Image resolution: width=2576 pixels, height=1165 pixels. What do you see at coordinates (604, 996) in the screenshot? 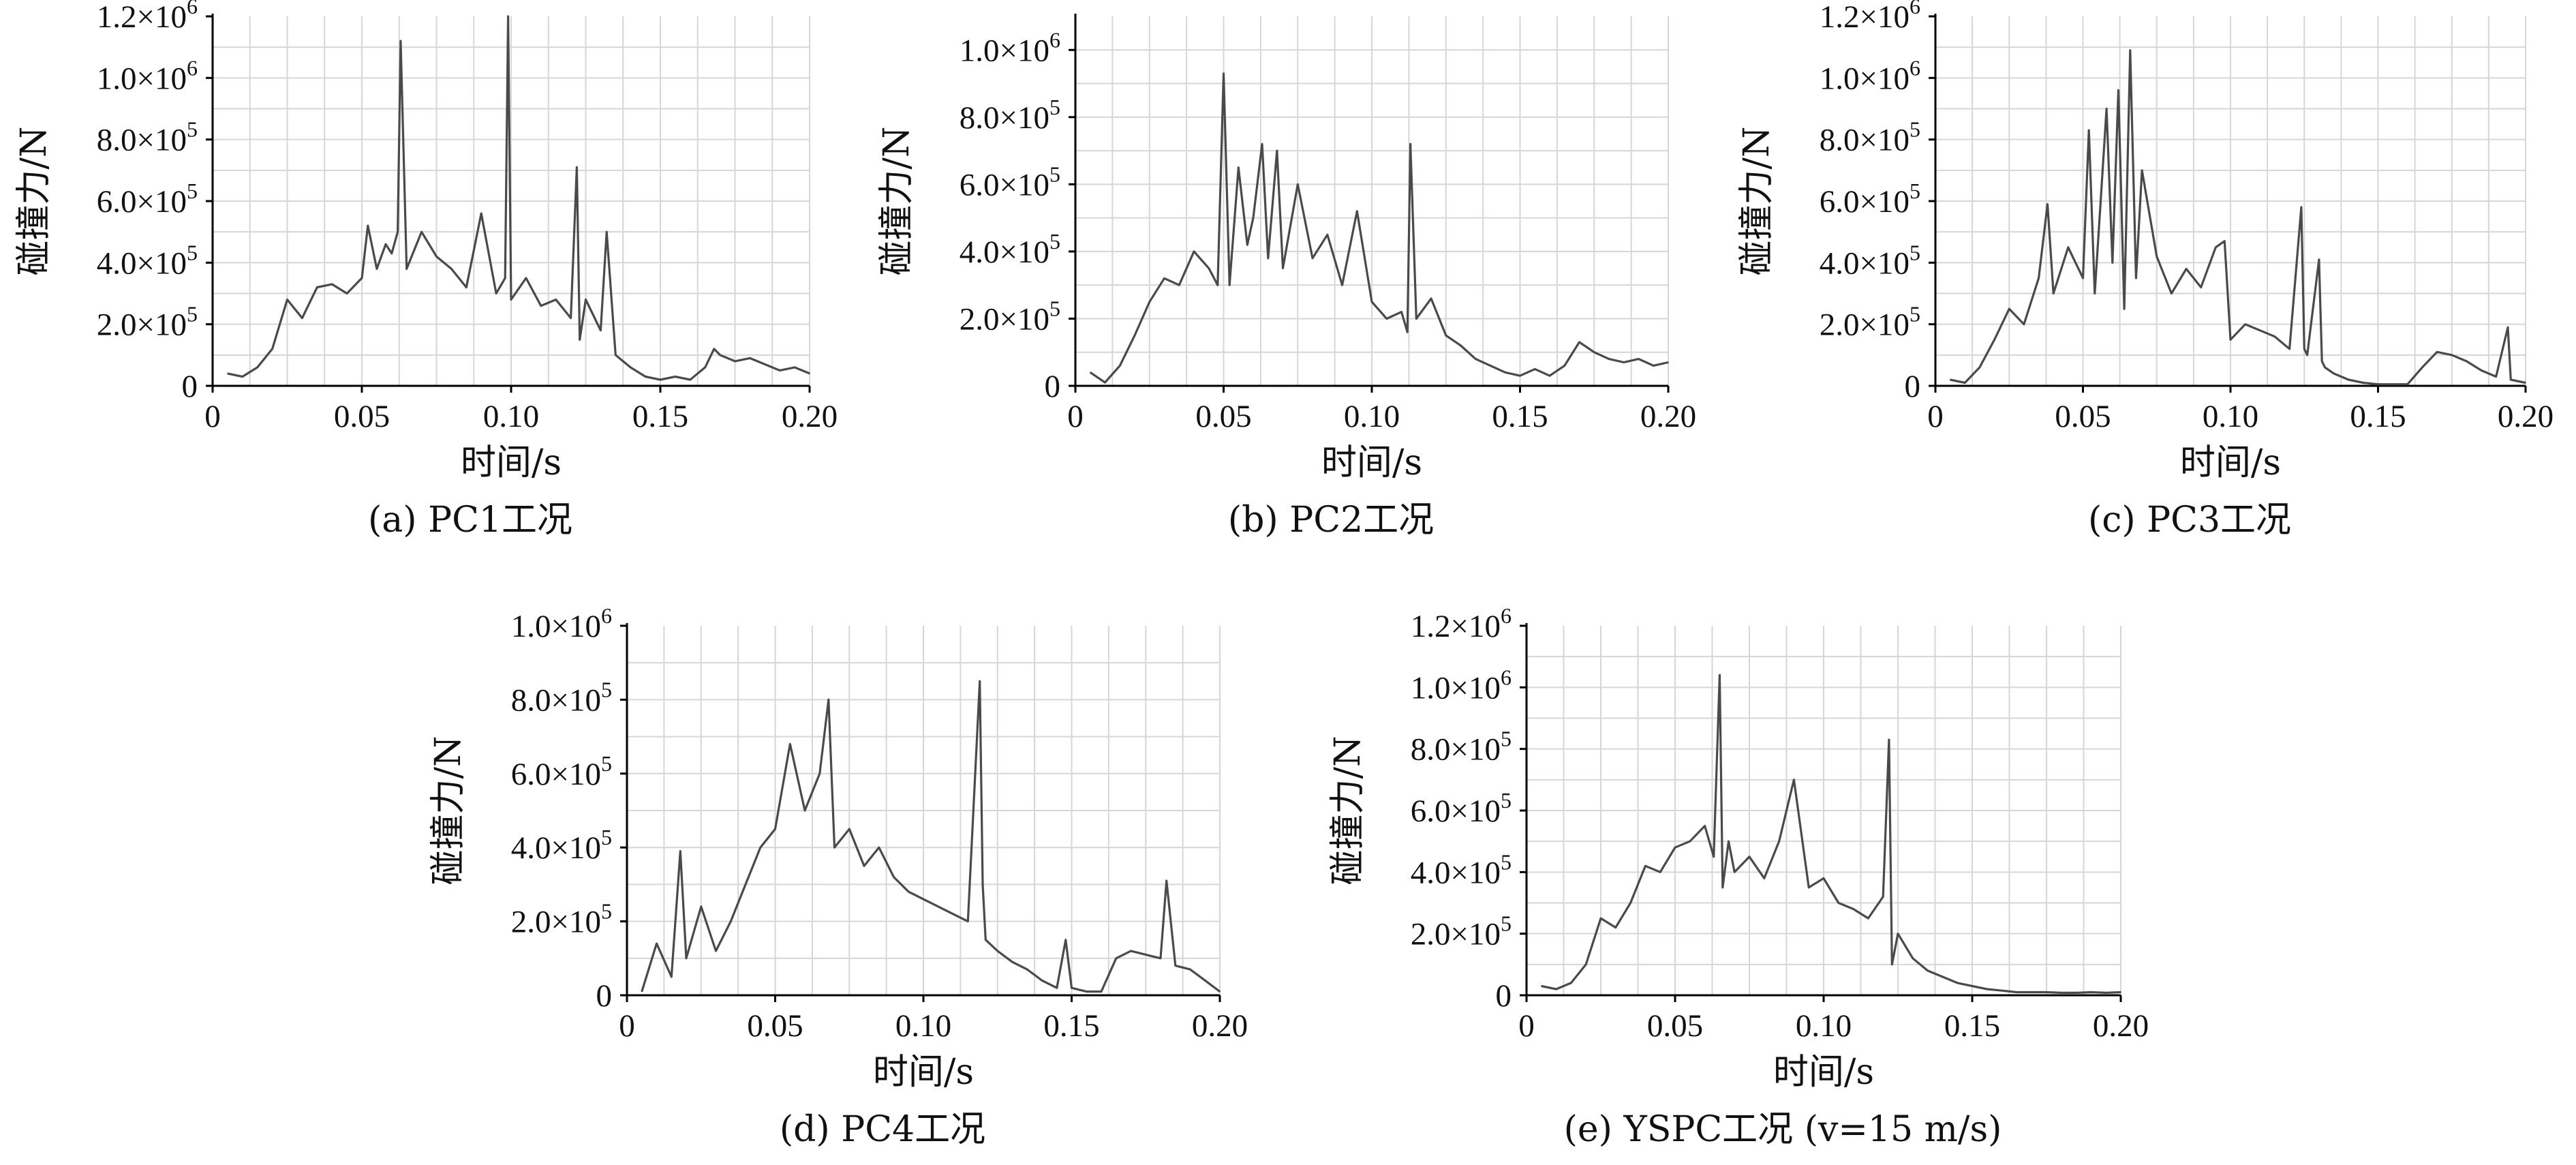
I see `y-tick-label: 0` at bounding box center [604, 996].